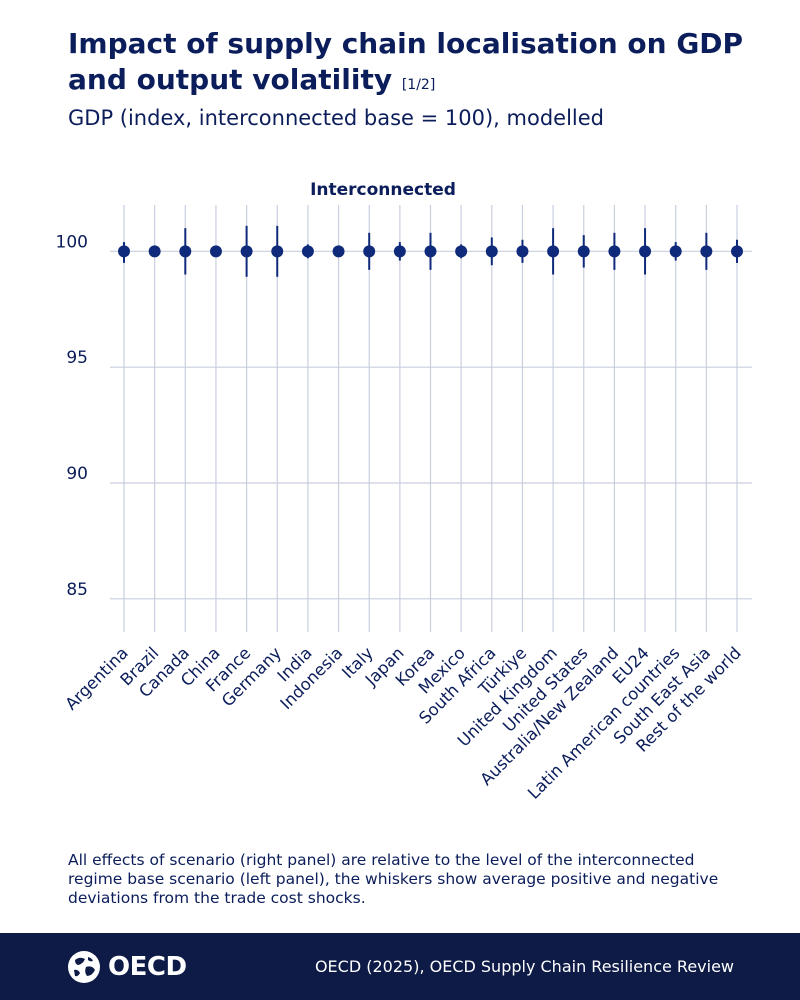 This screenshot has height=1000, width=800. Describe the element at coordinates (418, 85) in the screenshot. I see `chart-title-suffix: [1/2]` at that location.